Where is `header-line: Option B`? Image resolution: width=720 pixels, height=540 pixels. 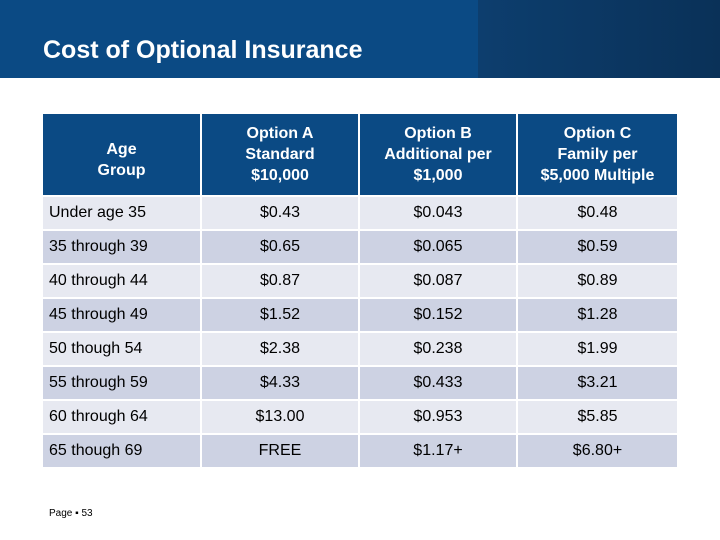 header-line: Option B is located at coordinates (438, 133).